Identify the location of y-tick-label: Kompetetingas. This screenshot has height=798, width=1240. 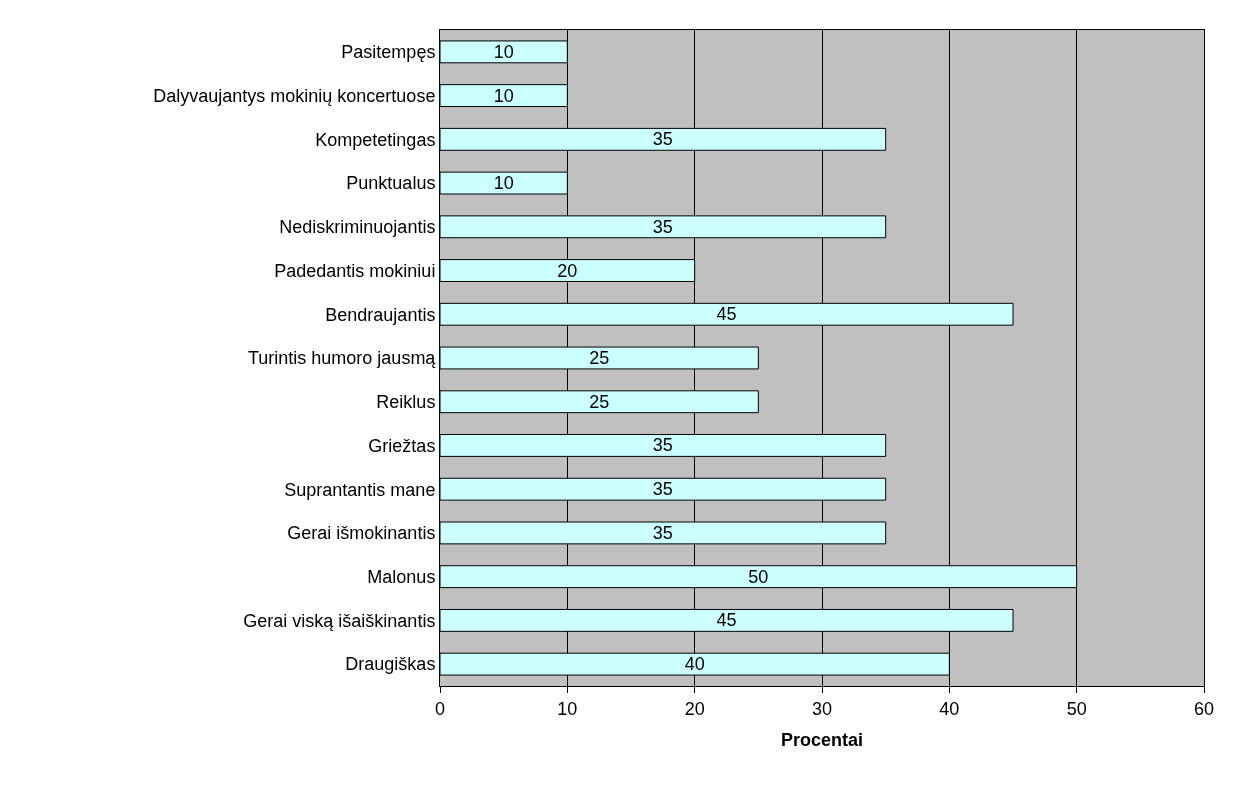
(375, 139).